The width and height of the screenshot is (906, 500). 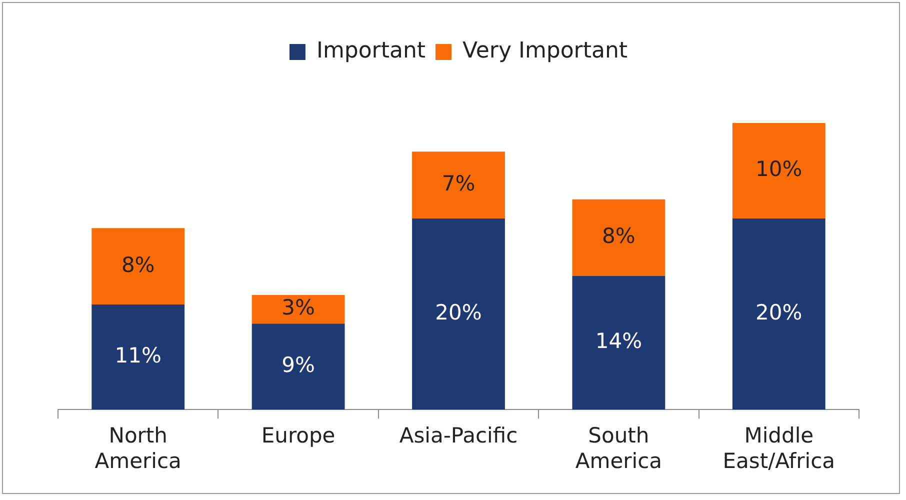 I want to click on x-tick-label: Middle East/Africa, so click(x=779, y=448).